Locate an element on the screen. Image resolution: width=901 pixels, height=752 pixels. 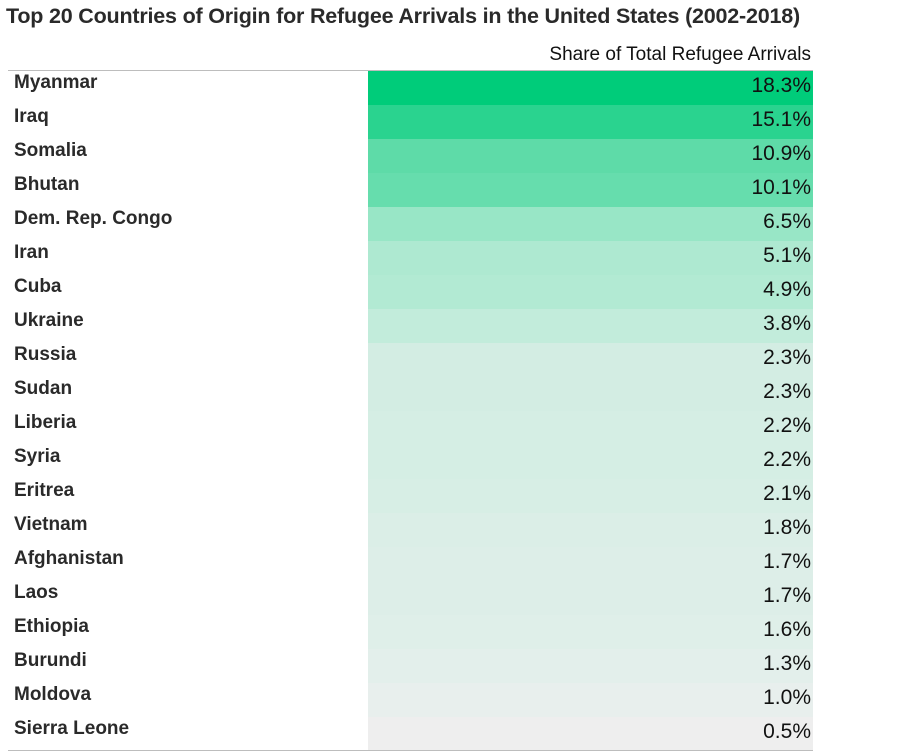
country-label: Iran is located at coordinates (31, 252).